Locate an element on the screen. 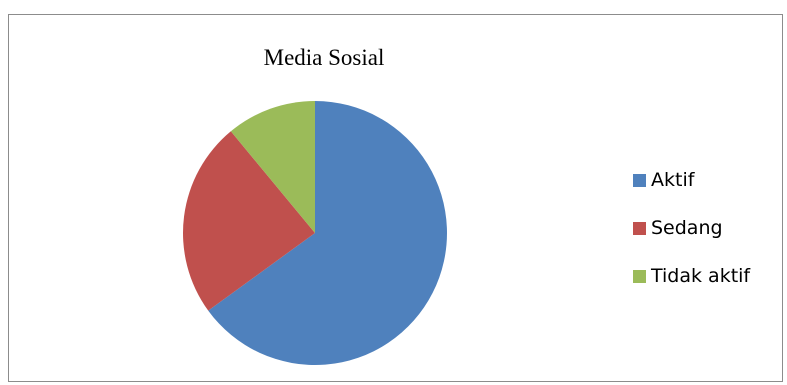 The image size is (787, 385). pie-slice-sedang is located at coordinates (248, 221).